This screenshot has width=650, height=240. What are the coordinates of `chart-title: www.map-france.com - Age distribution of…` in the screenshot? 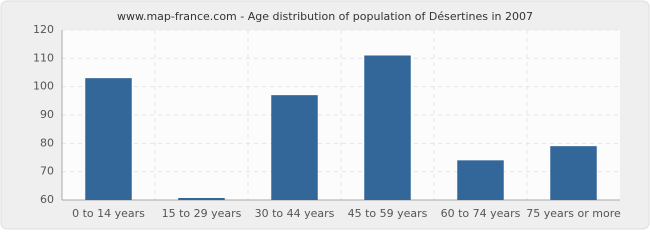 It's located at (325, 16).